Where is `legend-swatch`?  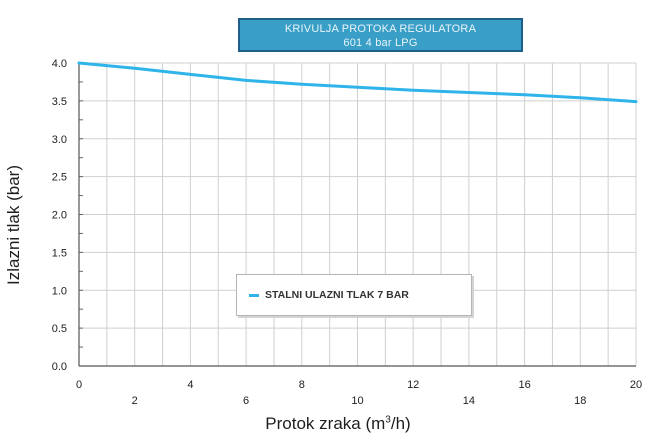
legend-swatch is located at coordinates (254, 295).